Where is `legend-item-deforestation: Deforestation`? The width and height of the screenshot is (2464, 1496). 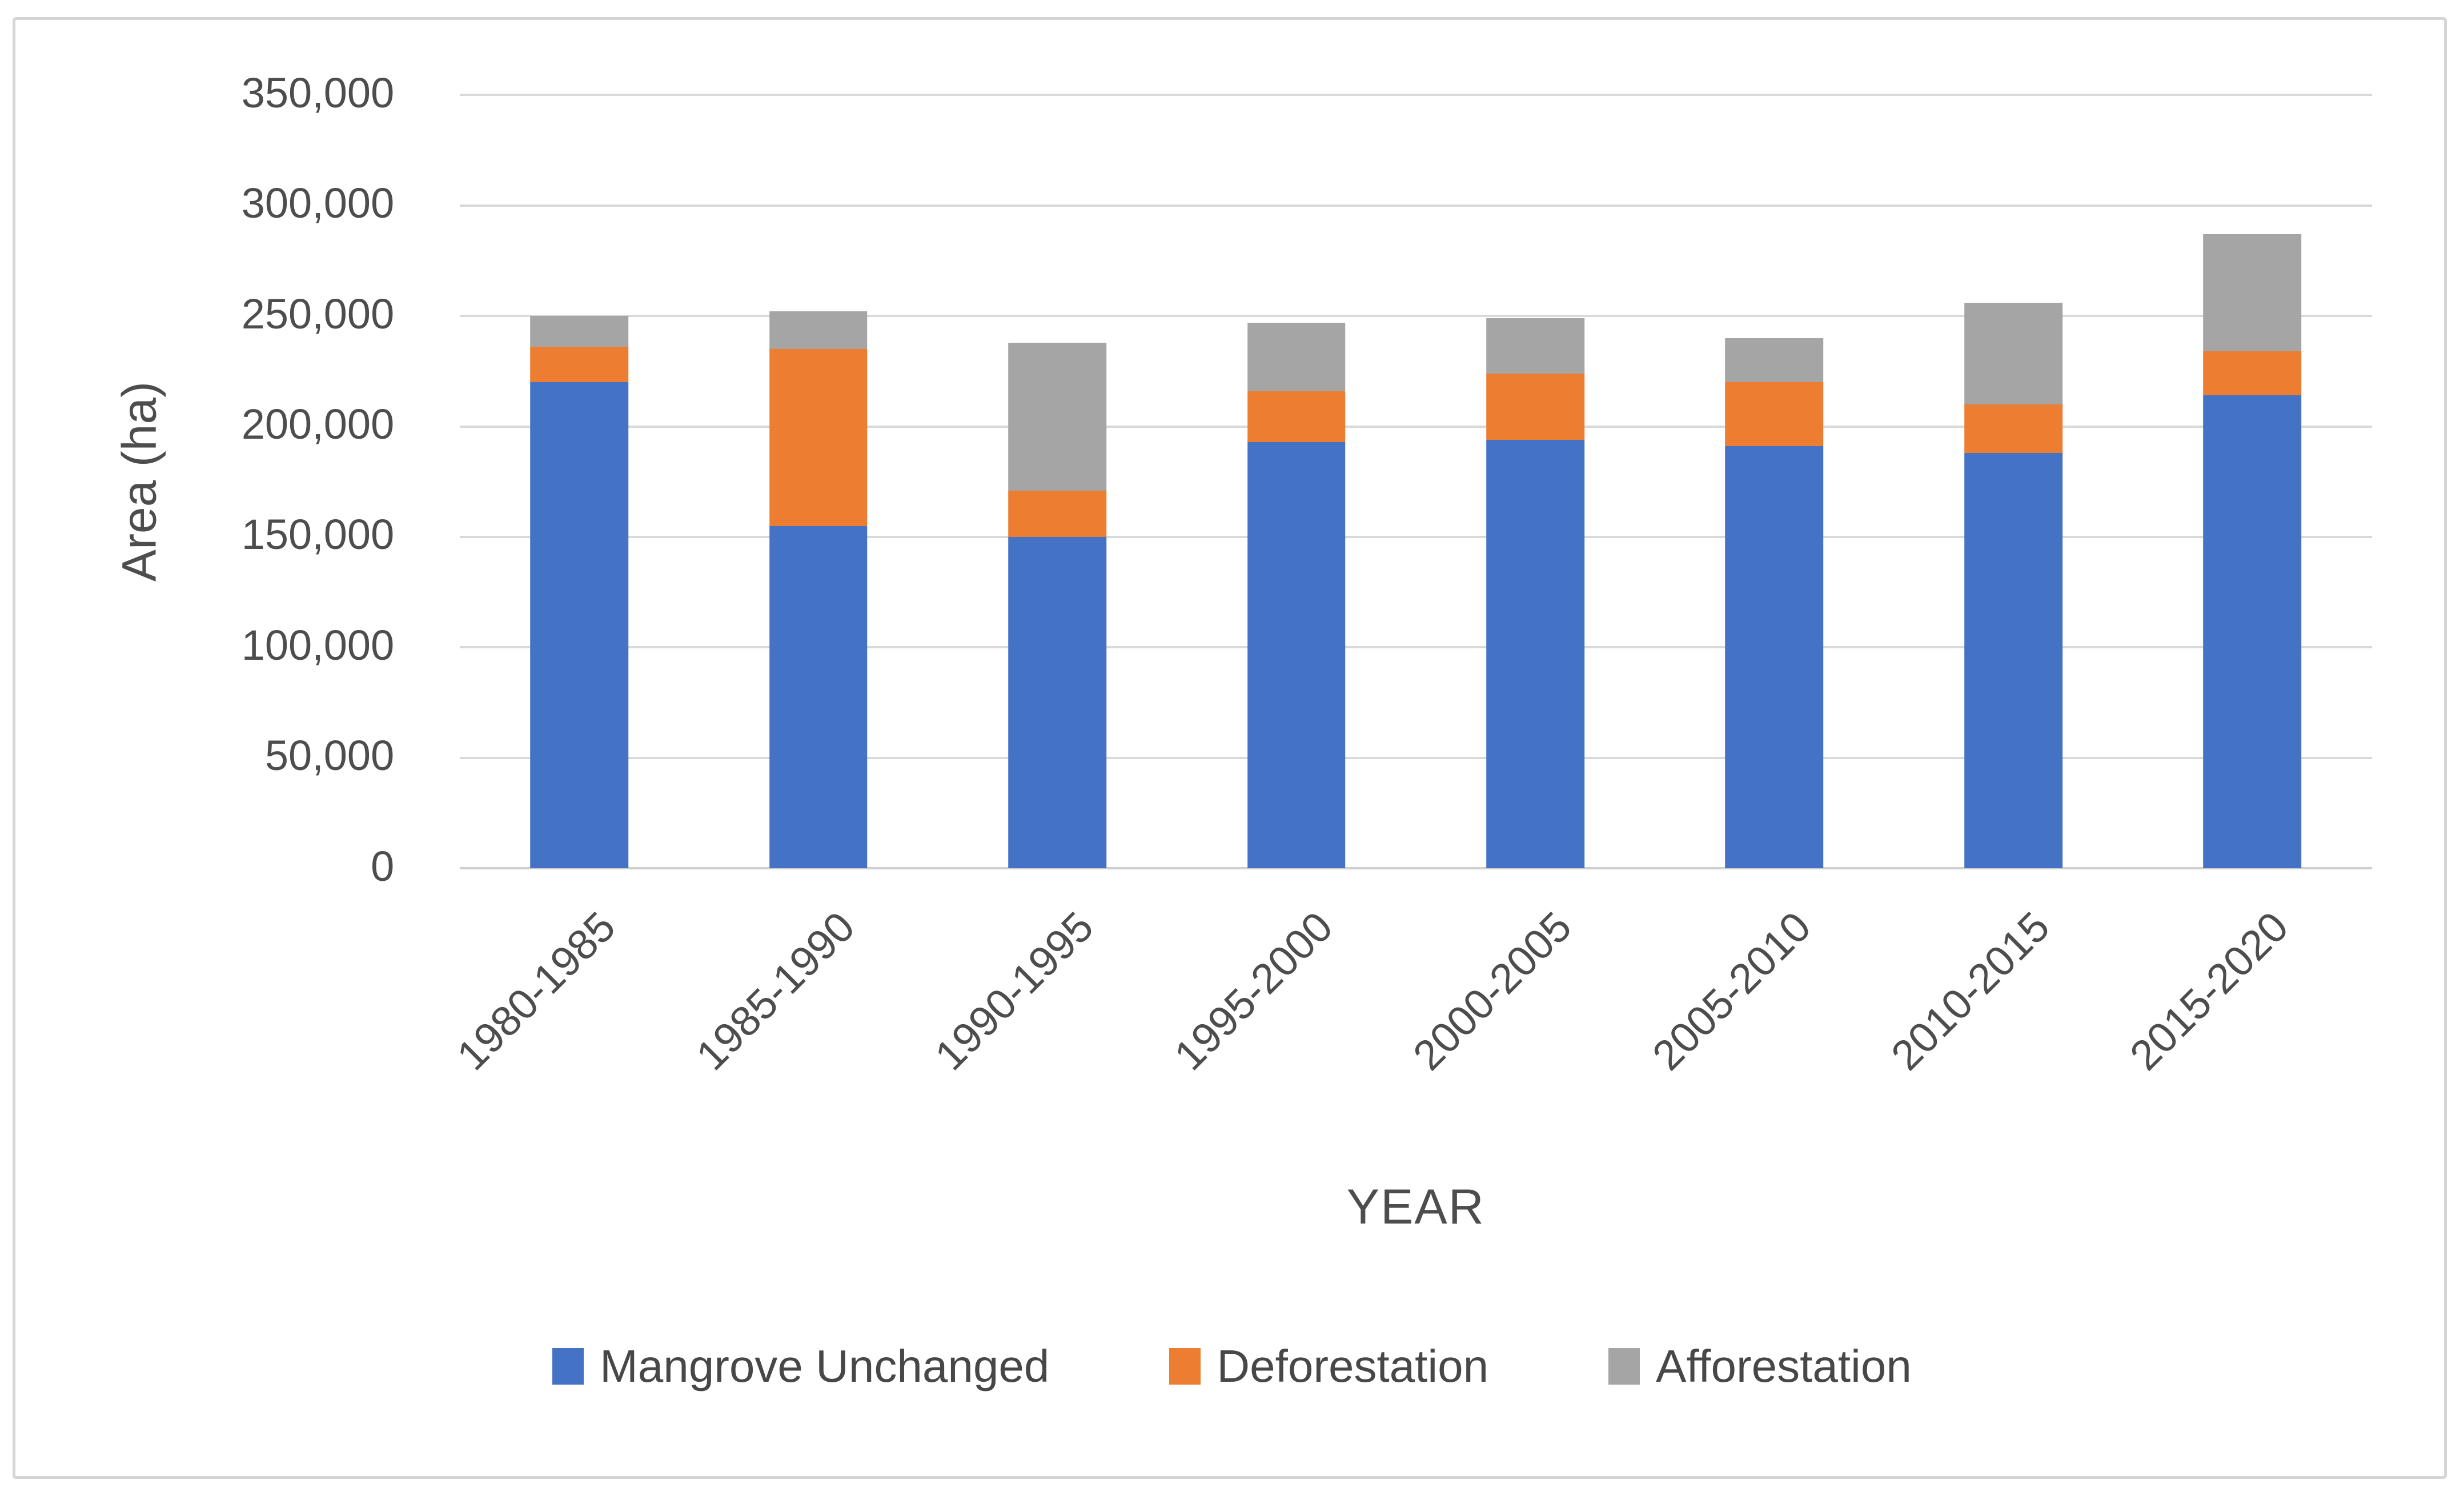
legend-item-deforestation: Deforestation is located at coordinates (1328, 1366).